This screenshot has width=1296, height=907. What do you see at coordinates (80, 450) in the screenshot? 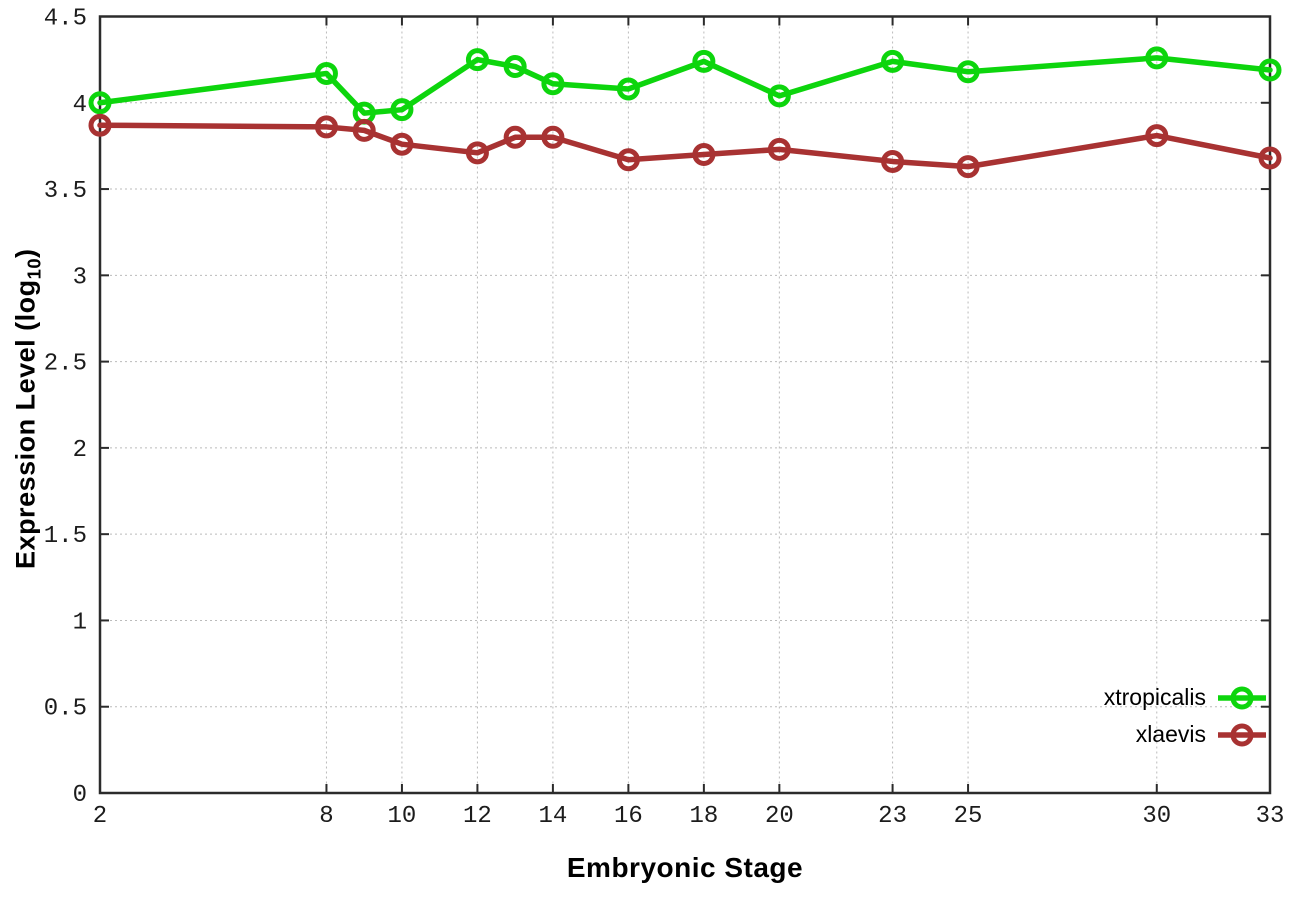
I see `y-tick-label: 2` at bounding box center [80, 450].